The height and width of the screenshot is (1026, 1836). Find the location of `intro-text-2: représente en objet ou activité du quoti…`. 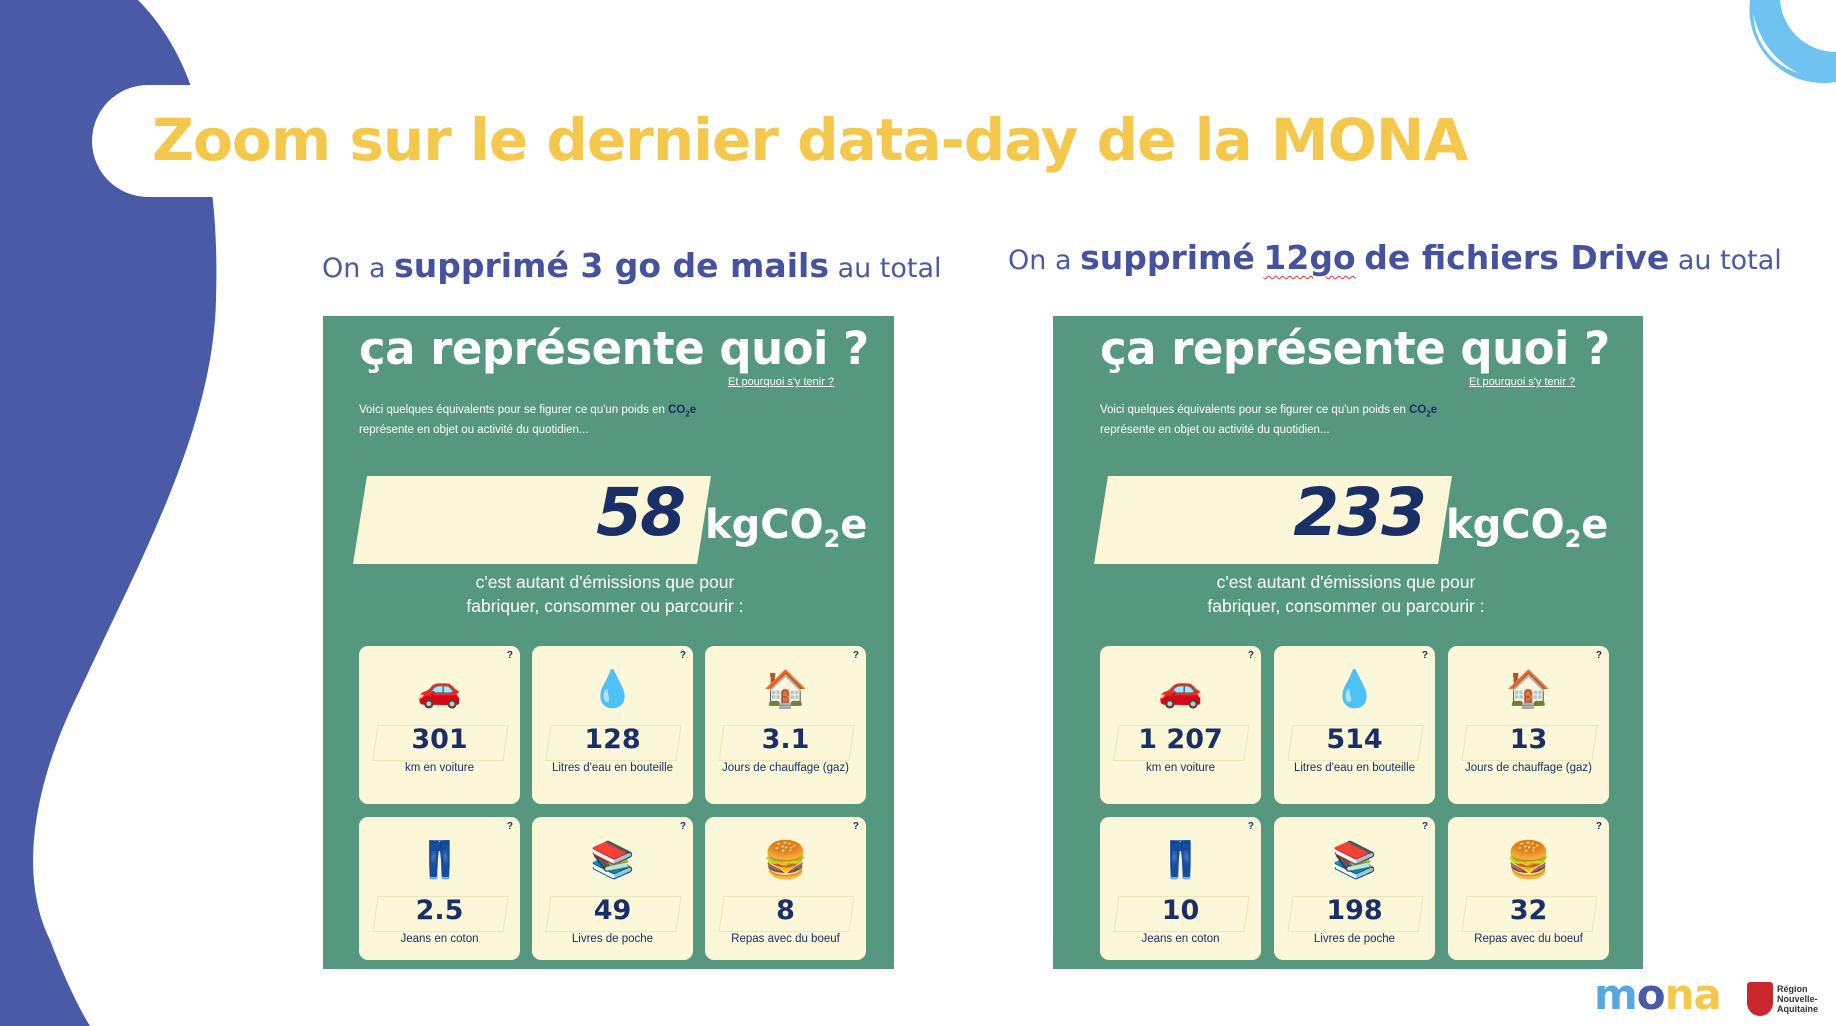

intro-text-2: représente en objet ou activité du quoti… is located at coordinates (1215, 430).